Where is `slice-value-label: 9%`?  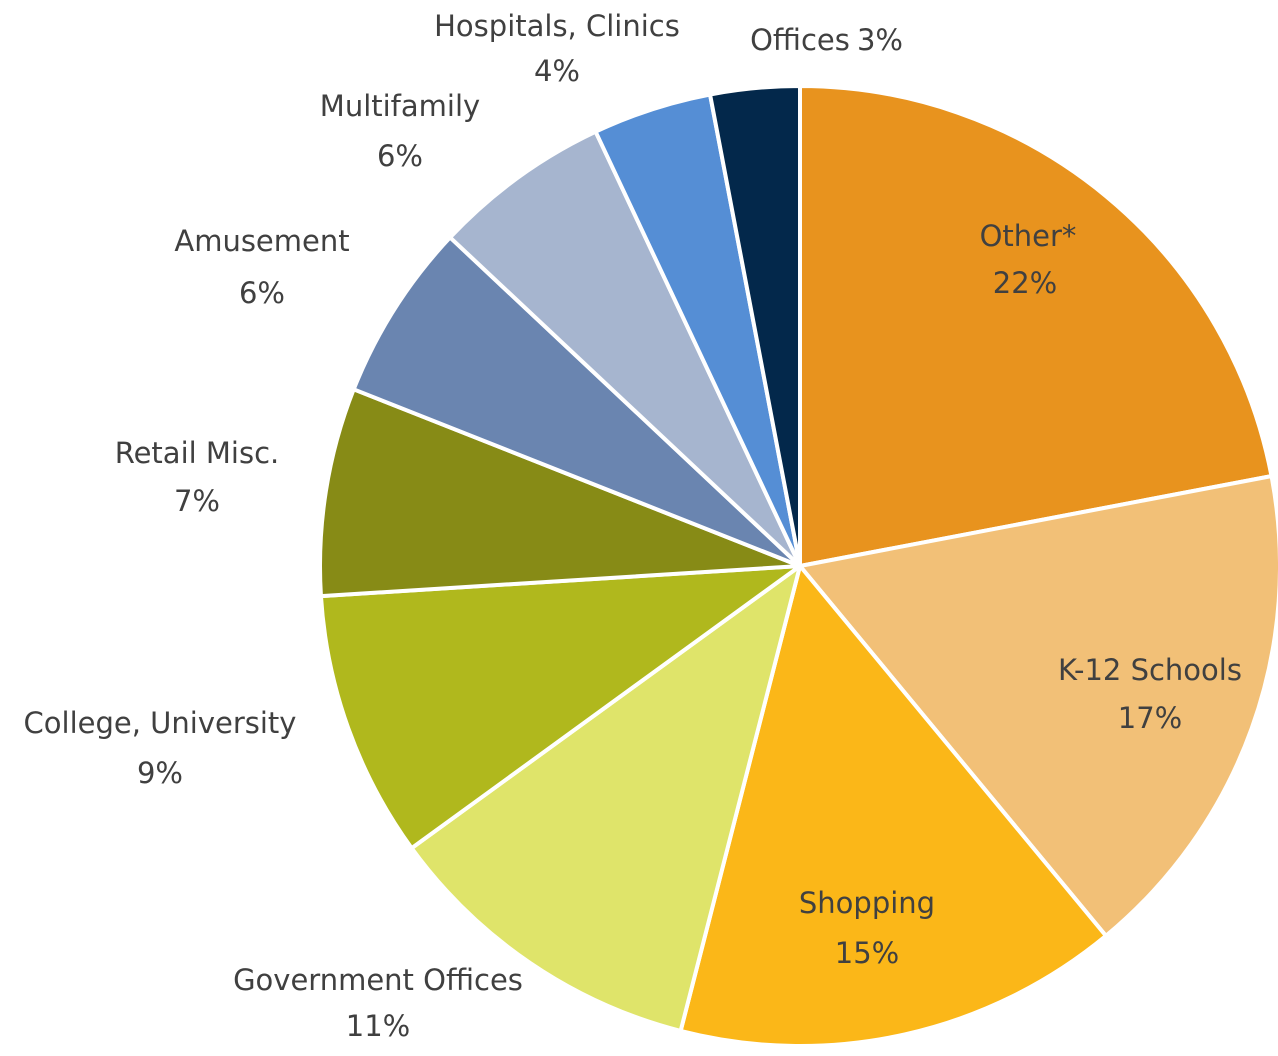
slice-value-label: 9% is located at coordinates (160, 773).